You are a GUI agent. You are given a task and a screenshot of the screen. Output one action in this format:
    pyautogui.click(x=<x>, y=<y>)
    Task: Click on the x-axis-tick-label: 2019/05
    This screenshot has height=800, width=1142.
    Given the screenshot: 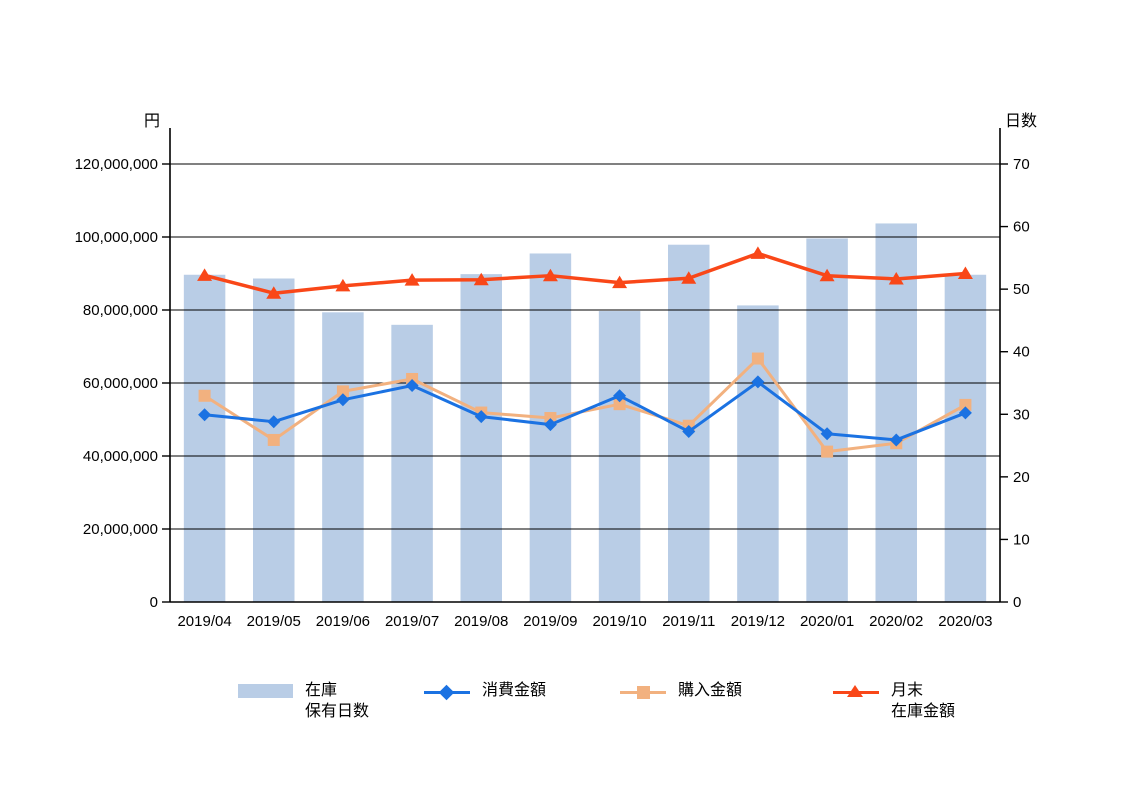 What is the action you would take?
    pyautogui.click(x=274, y=621)
    